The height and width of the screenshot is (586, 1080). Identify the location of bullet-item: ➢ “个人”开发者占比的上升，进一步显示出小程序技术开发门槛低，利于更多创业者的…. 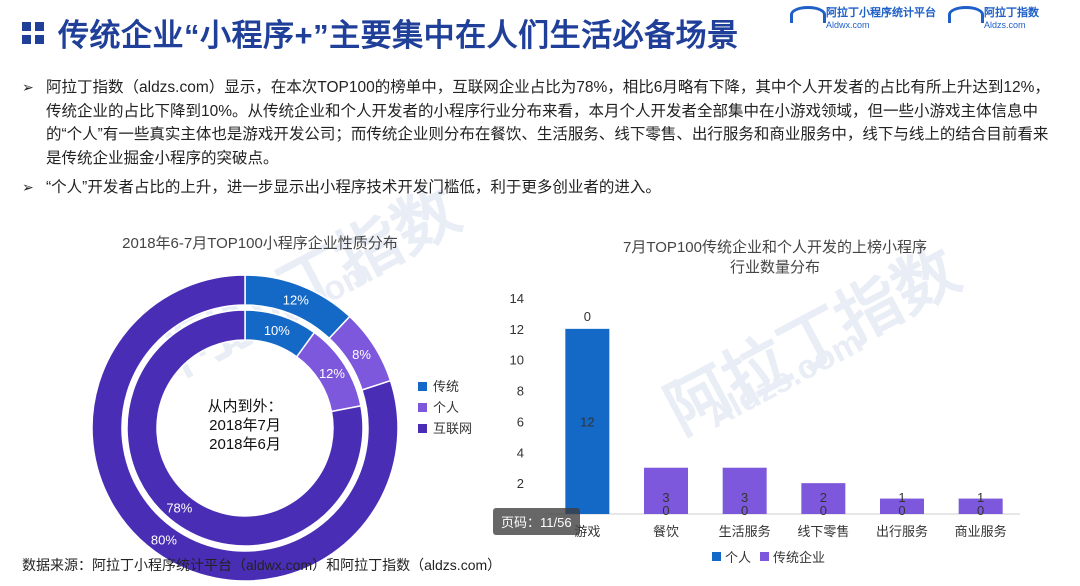
(542, 188).